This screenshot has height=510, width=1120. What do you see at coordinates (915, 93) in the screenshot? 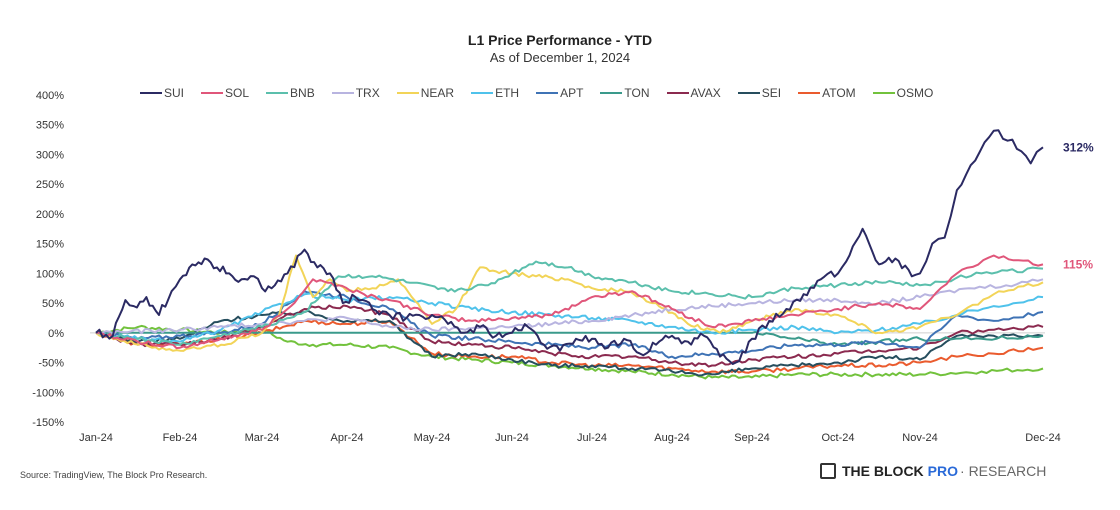
I see `legend-label: OSMO` at bounding box center [915, 93].